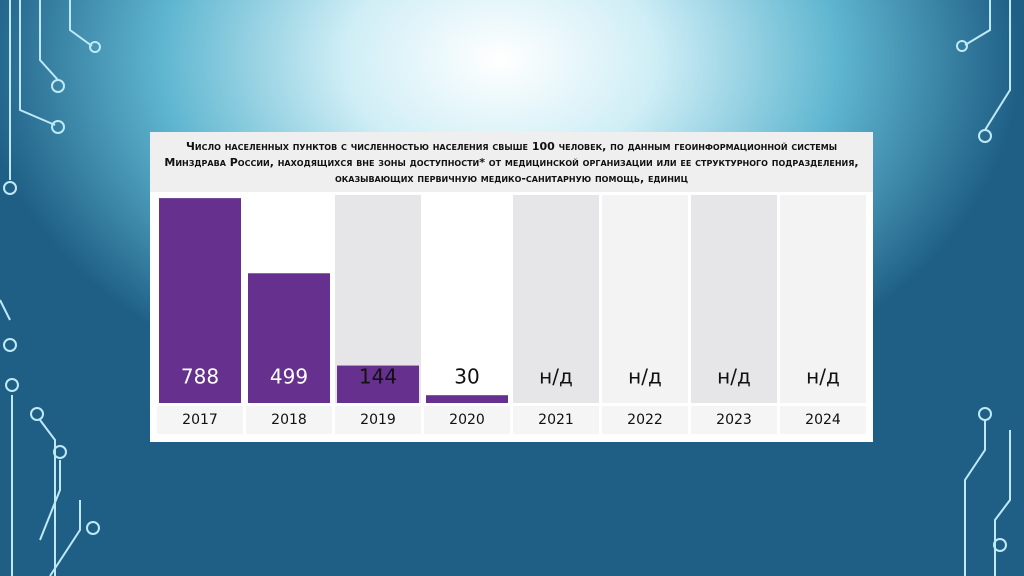 This screenshot has height=576, width=1024. I want to click on x-tick-label: 2022, so click(645, 420).